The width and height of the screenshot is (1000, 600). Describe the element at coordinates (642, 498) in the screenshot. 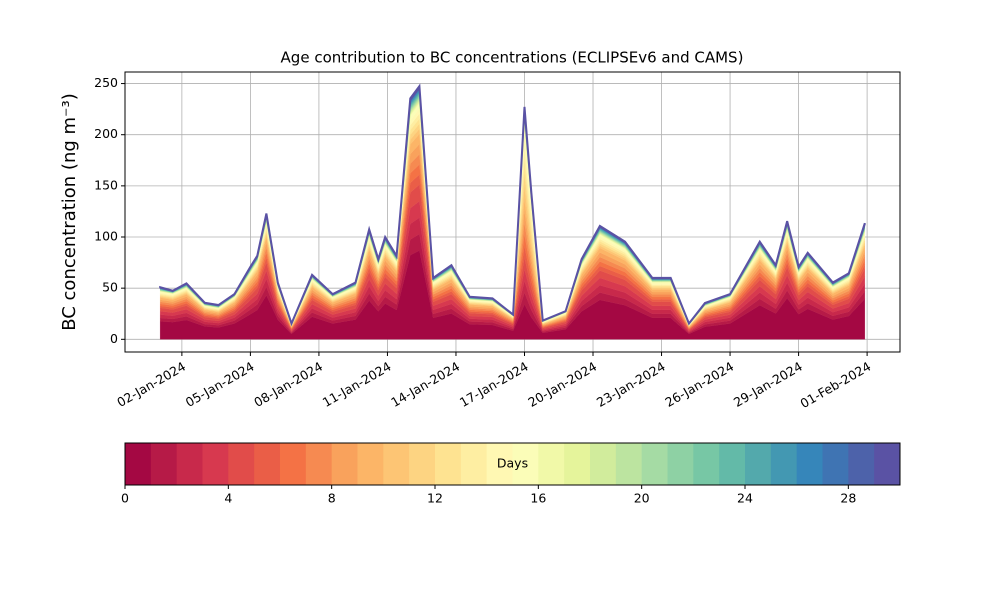

I see `colorbar-tick-label: 20` at that location.